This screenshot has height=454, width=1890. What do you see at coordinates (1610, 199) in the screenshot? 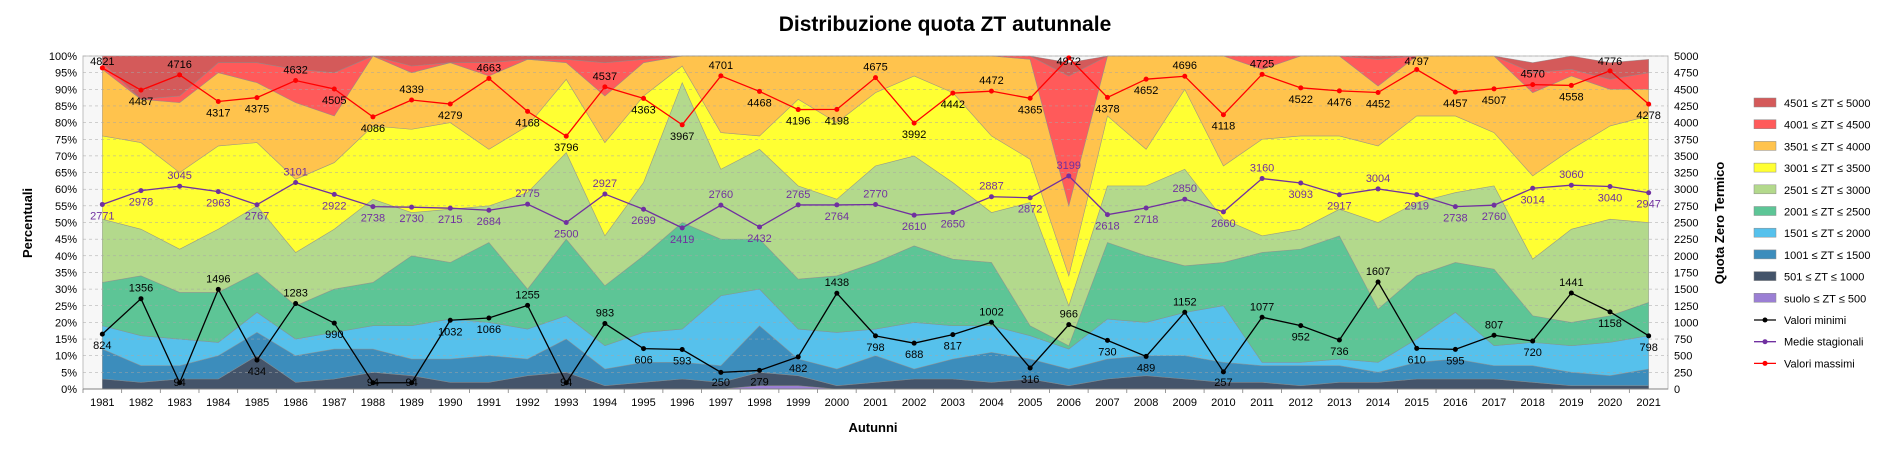
I see `label-medie-stagionali: 3040` at bounding box center [1610, 199].